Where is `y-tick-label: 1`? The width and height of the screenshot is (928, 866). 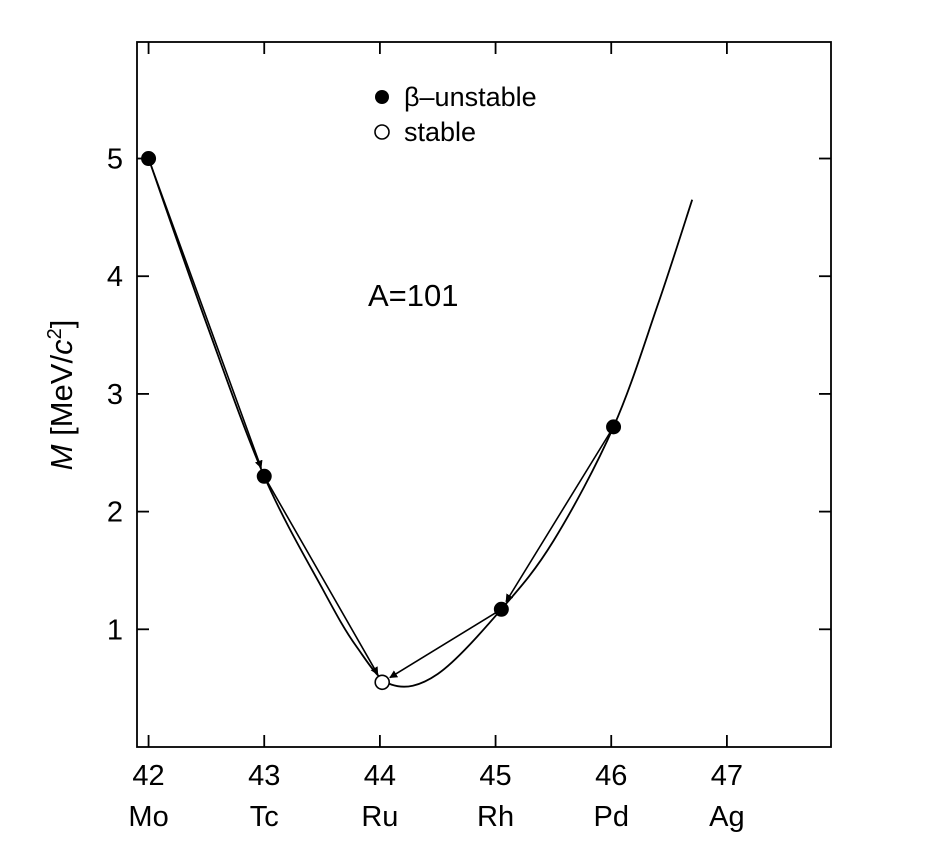 y-tick-label: 1 is located at coordinates (115, 630).